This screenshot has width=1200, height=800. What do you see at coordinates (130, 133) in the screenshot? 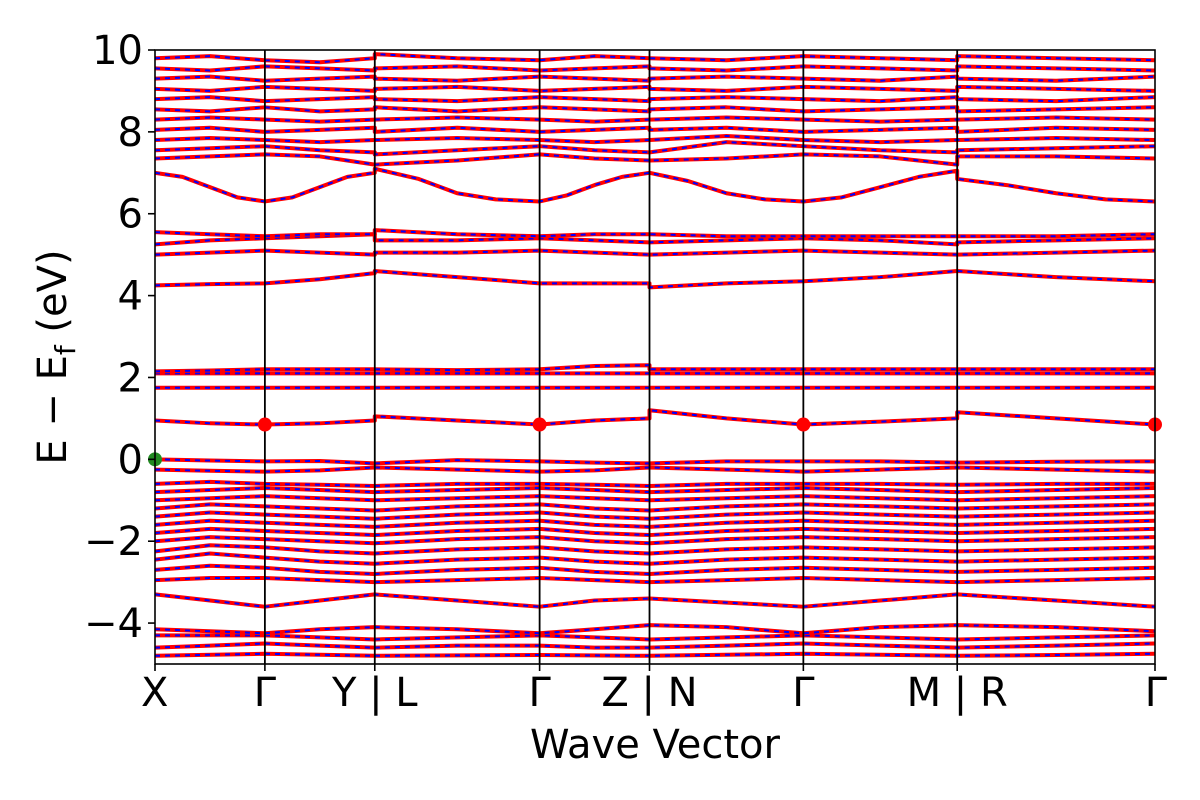
I see `y-tick-label: 8` at bounding box center [130, 133].